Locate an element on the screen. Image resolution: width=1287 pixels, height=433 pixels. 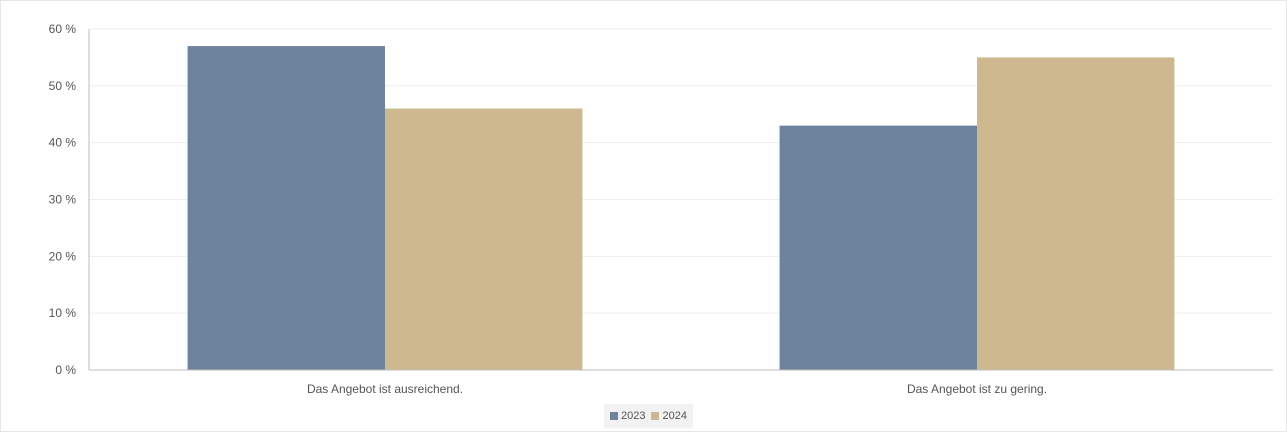
y-tick-label: 60 % is located at coordinates (63, 29).